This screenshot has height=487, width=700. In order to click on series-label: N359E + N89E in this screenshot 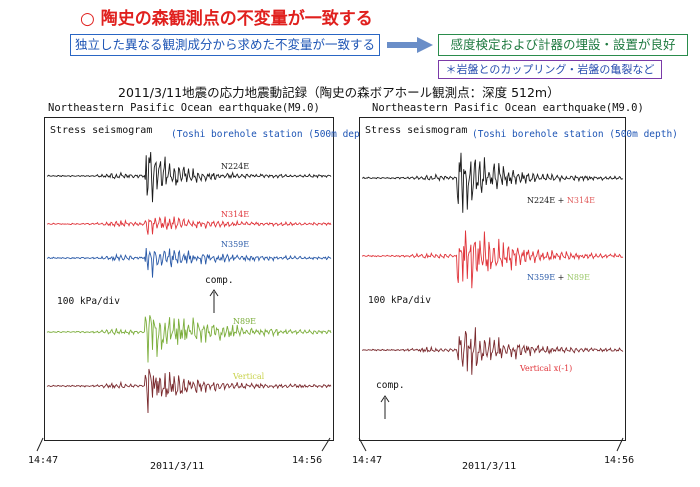, I will do `click(558, 277)`.